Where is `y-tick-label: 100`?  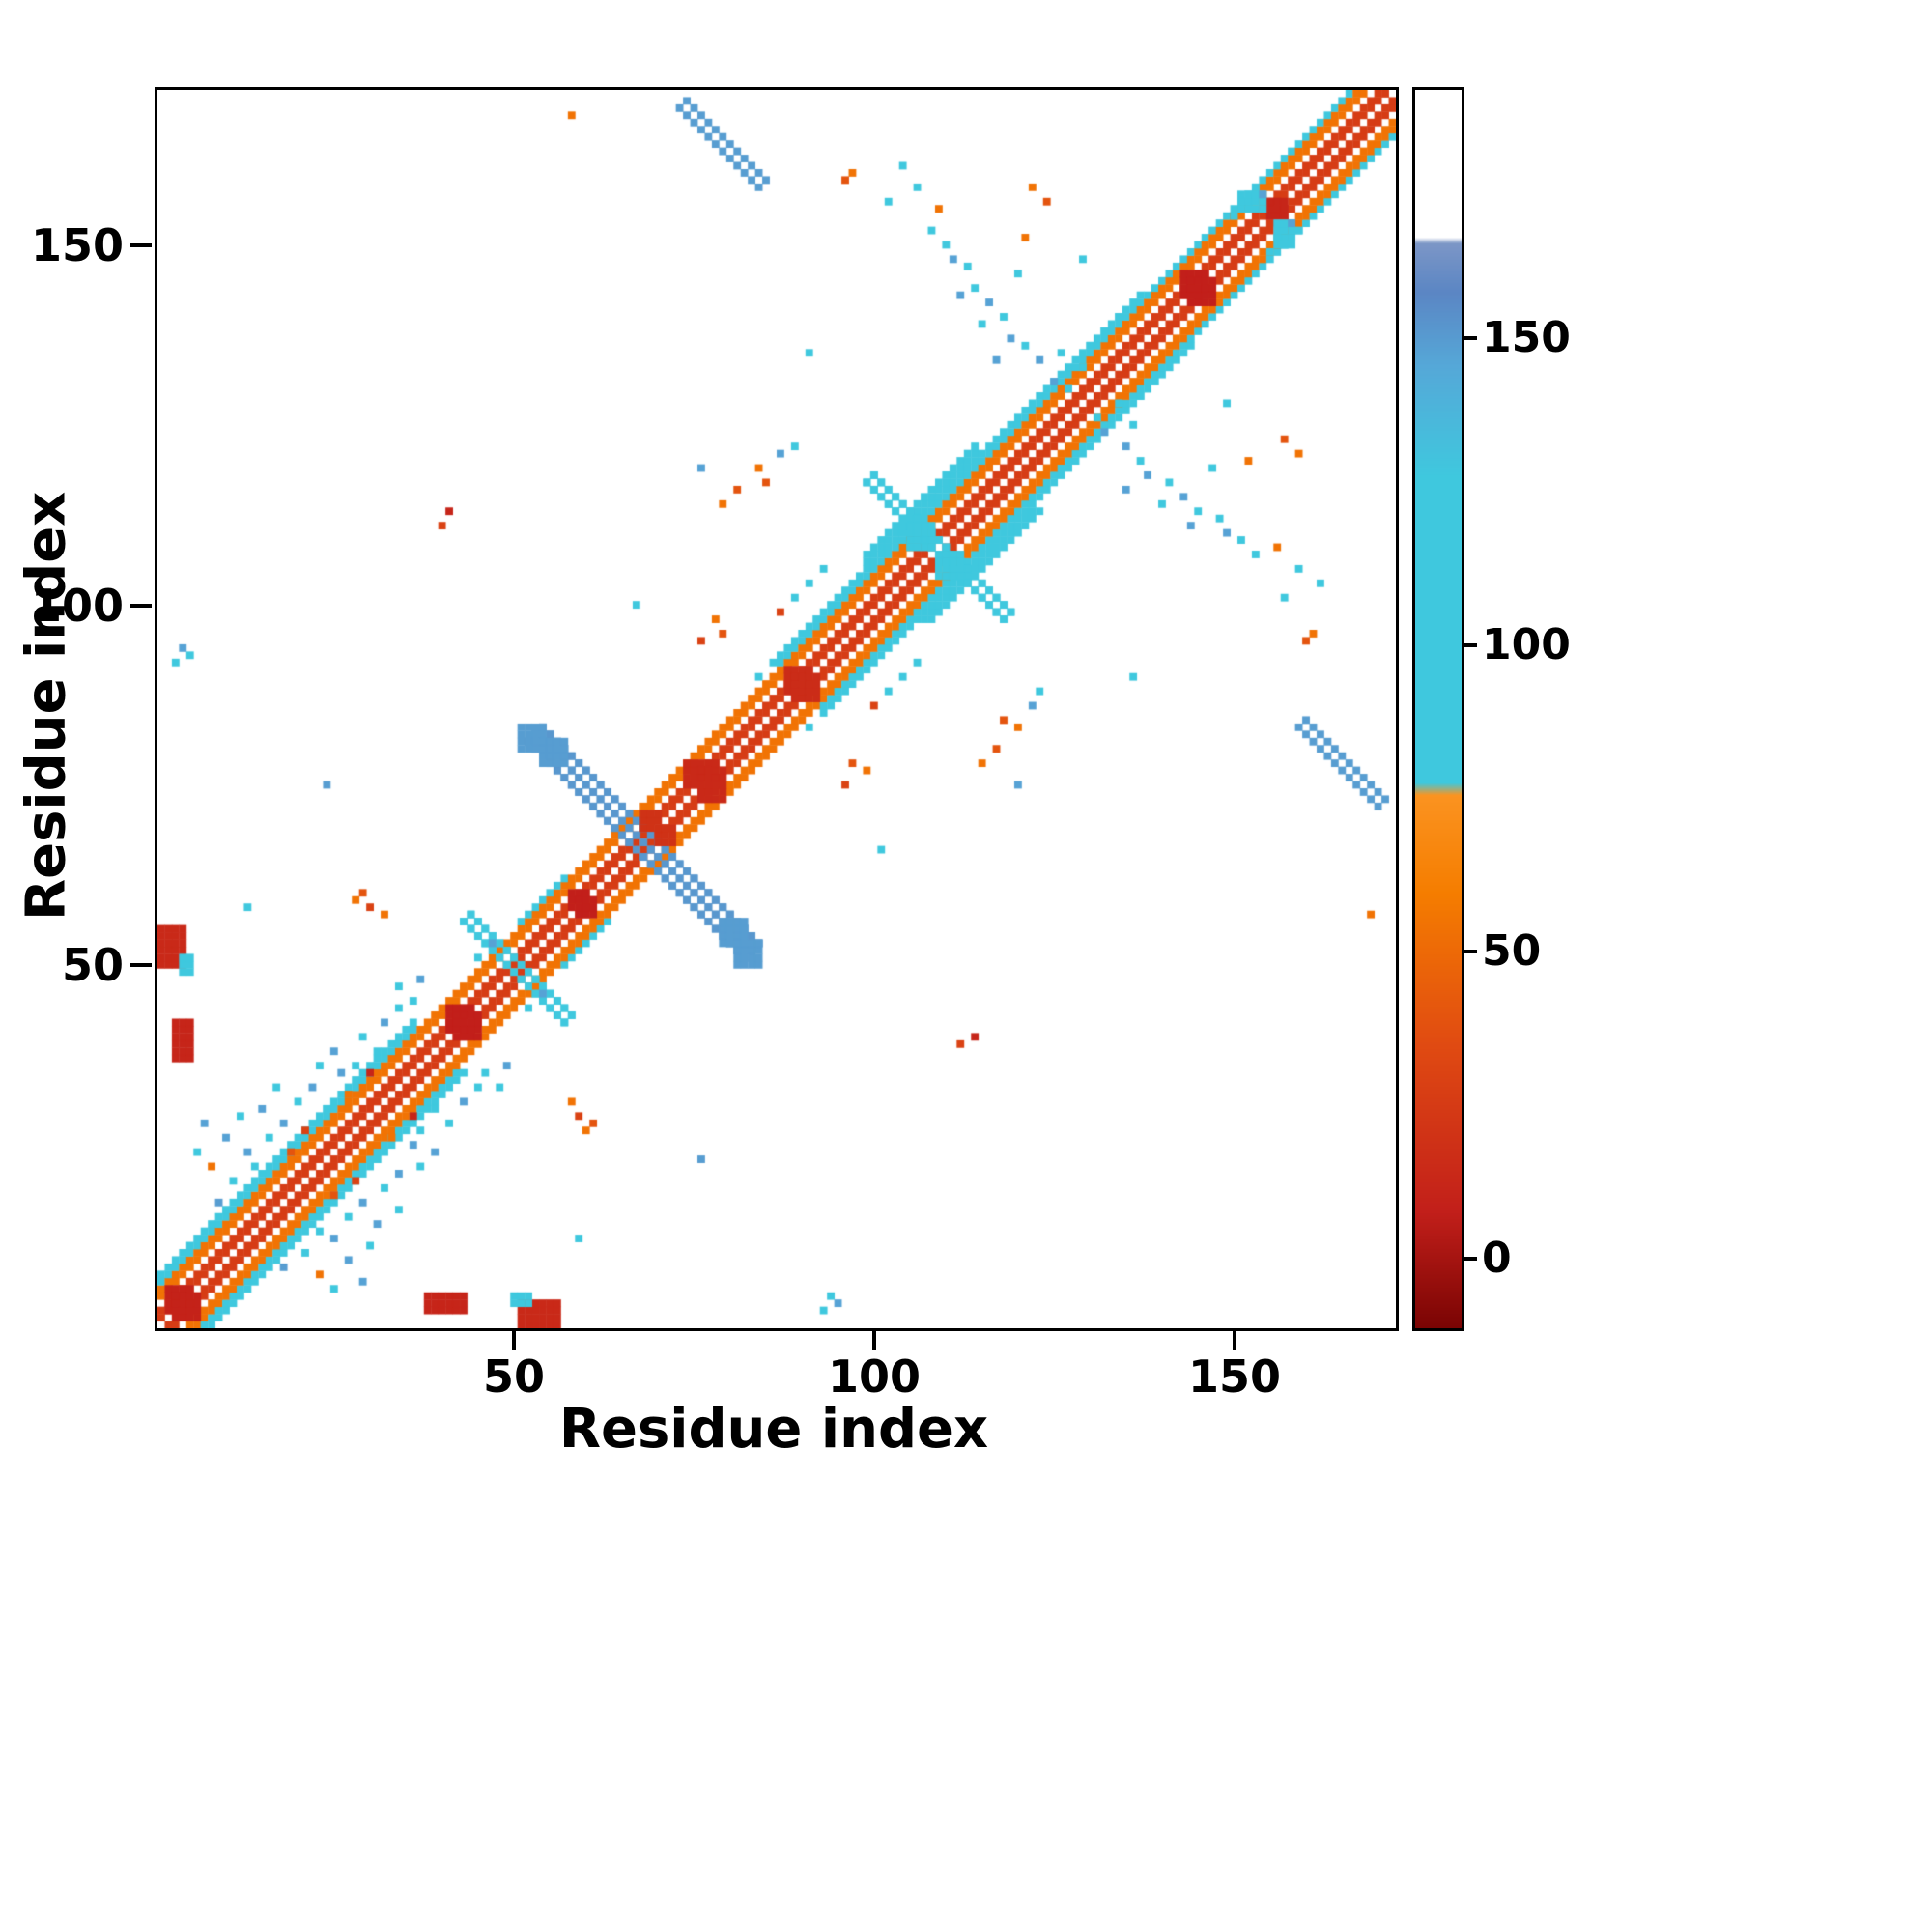 y-tick-label: 100 is located at coordinates (77, 606).